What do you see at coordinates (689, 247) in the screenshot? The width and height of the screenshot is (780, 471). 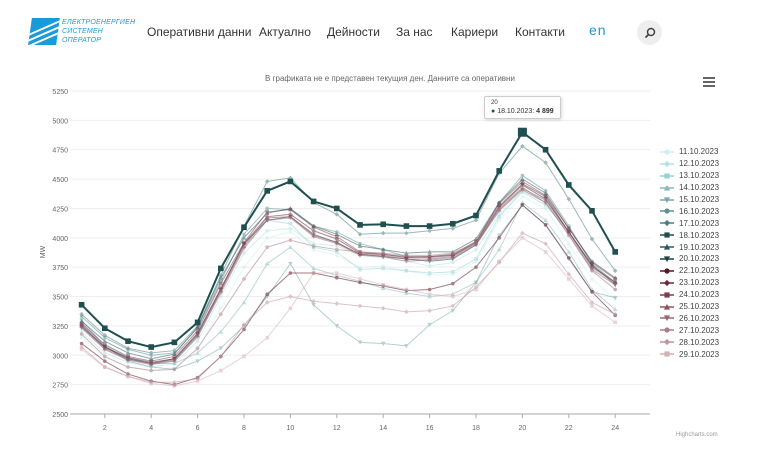 I see `legend-item: 19.10.2023` at bounding box center [689, 247].